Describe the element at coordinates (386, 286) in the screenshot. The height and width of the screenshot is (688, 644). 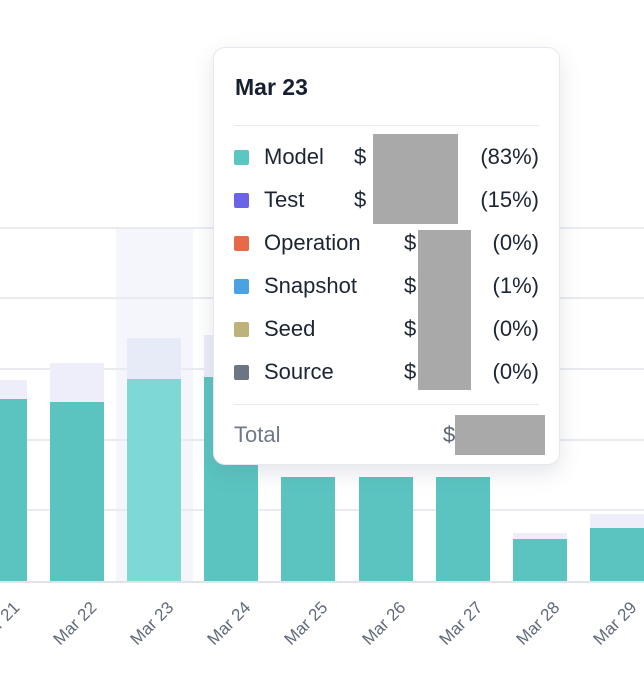
I see `tooltip-row: Snapshot $ (1%)` at that location.